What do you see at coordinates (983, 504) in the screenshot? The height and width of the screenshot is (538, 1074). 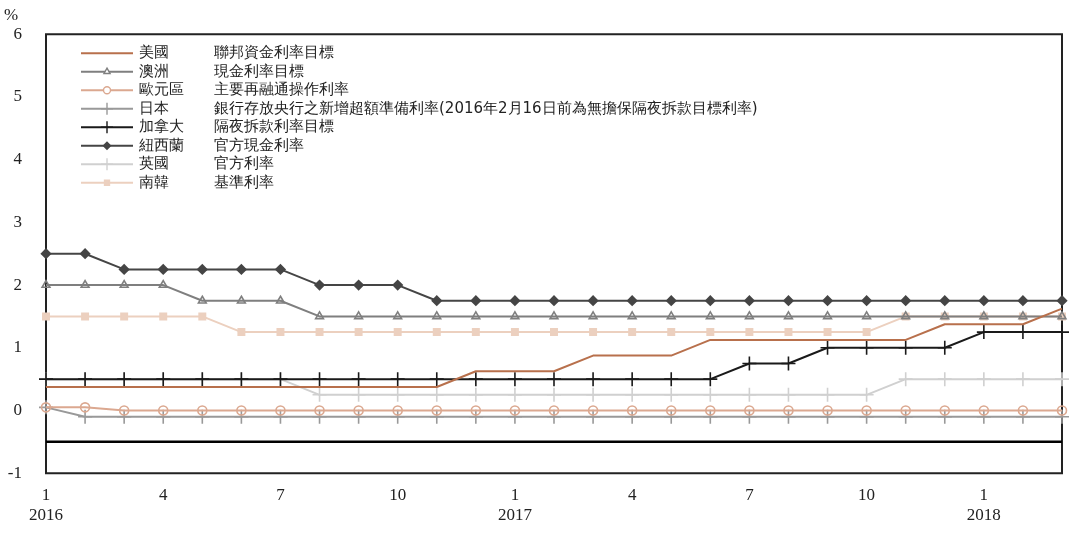 I see `x-tick-label: 1 2018` at bounding box center [983, 504].